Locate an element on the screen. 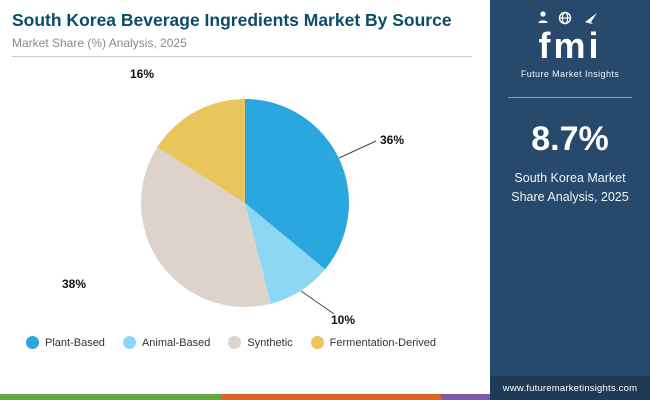  legend-label: Animal-Based is located at coordinates (176, 342).